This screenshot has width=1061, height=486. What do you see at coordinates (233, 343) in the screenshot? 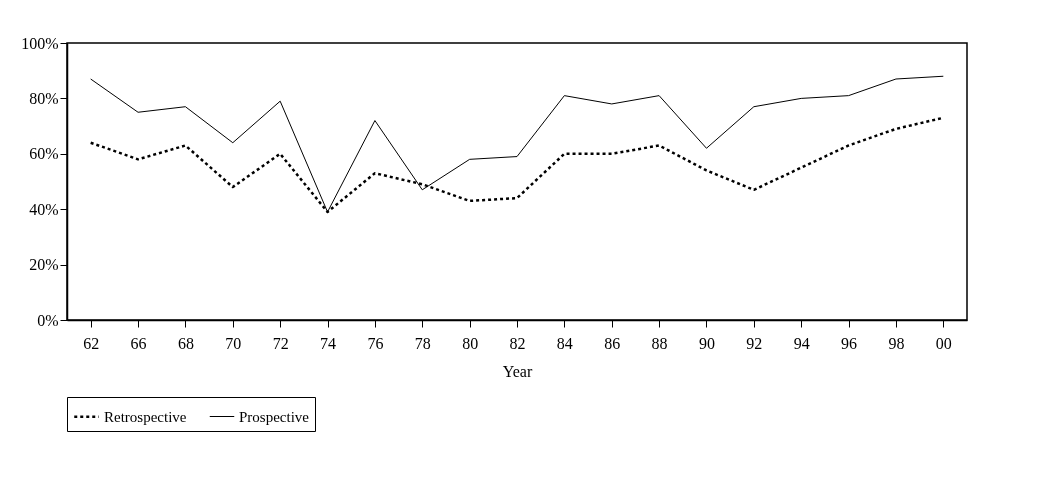
I see `x-tick-label: 70` at bounding box center [233, 343].